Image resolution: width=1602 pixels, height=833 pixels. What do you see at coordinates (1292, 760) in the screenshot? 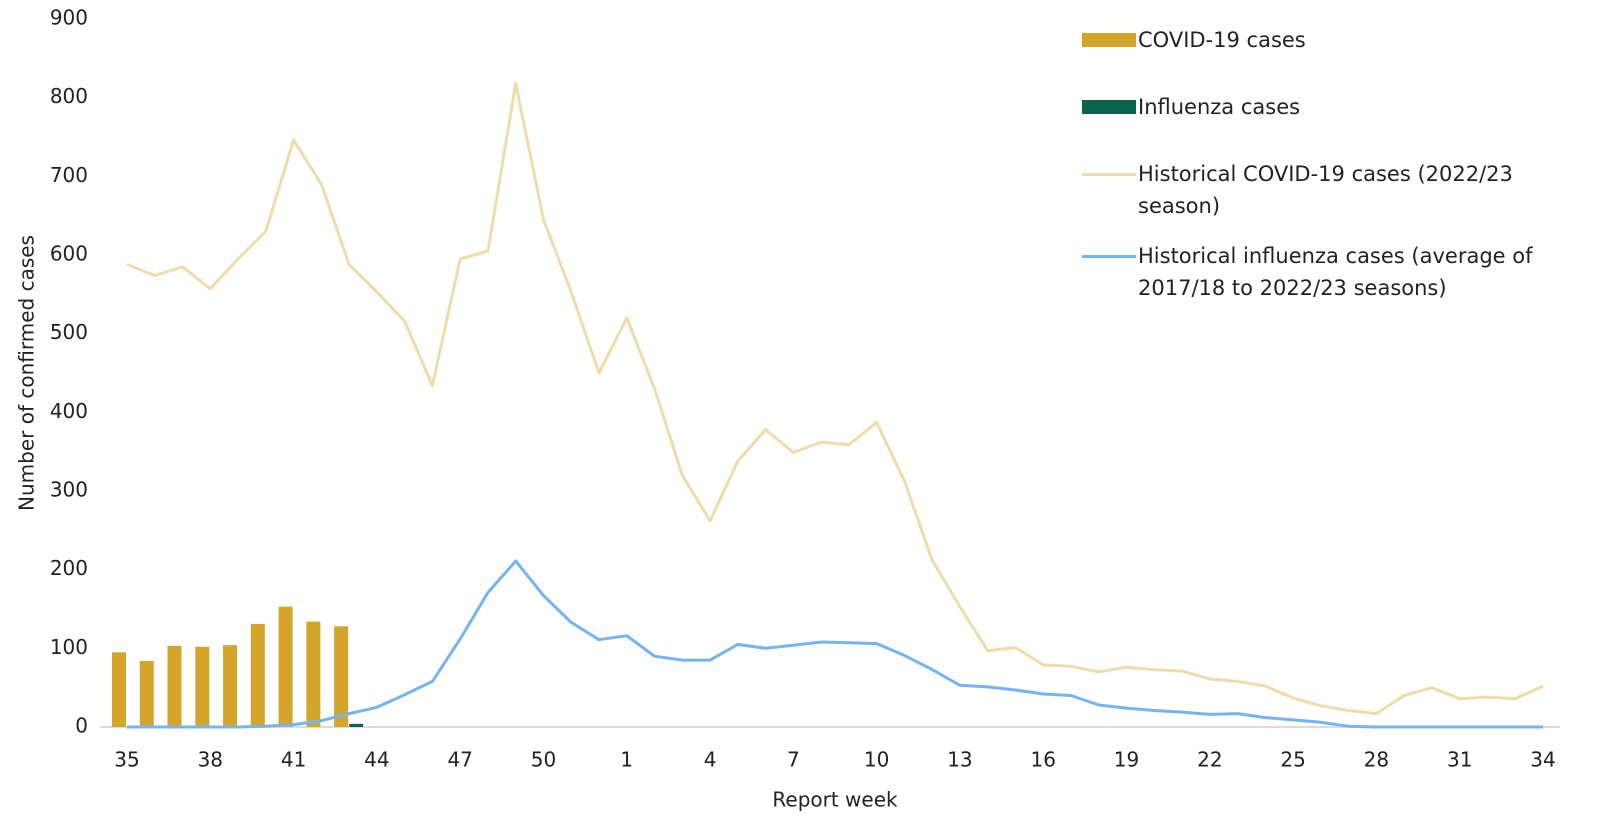
I see `x-tick-label: 25` at bounding box center [1292, 760].